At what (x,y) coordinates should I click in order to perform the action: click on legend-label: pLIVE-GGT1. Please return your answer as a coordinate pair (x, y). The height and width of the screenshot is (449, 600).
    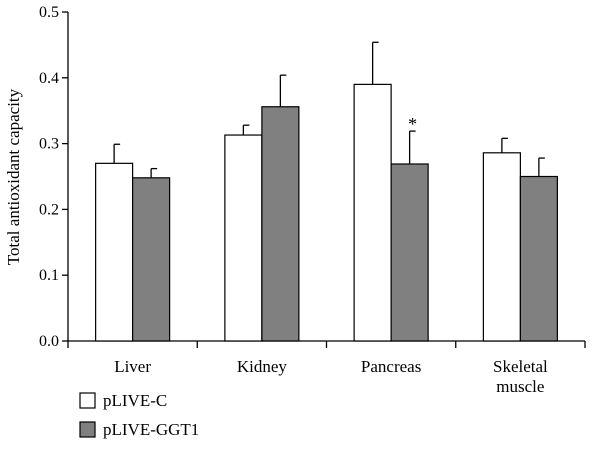
    Looking at the image, I should click on (151, 429).